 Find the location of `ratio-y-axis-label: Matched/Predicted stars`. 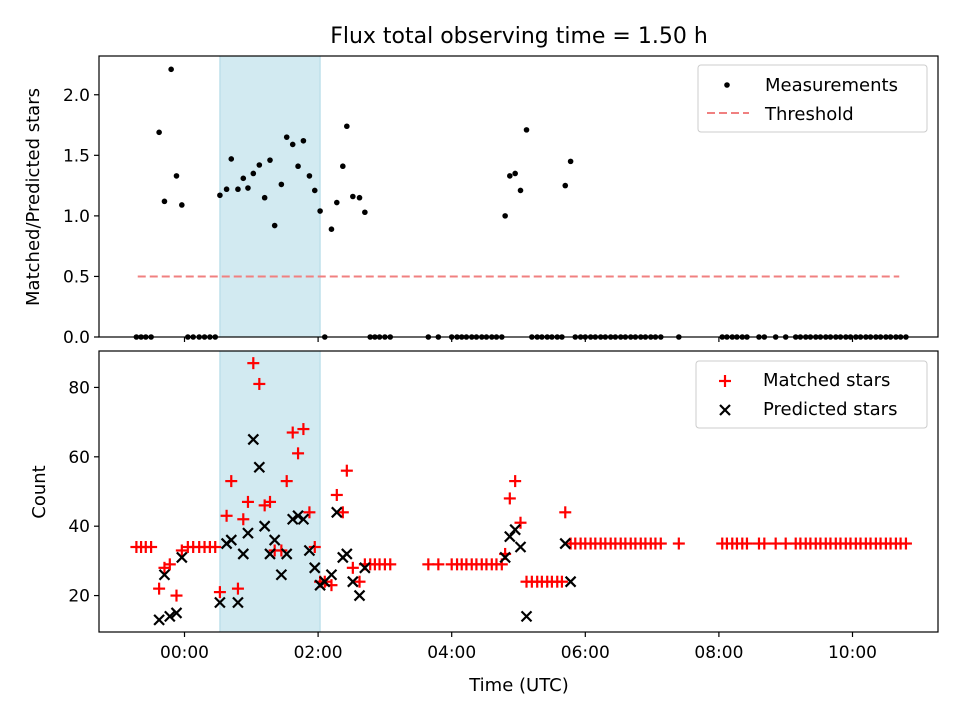

ratio-y-axis-label: Matched/Predicted stars is located at coordinates (33, 197).